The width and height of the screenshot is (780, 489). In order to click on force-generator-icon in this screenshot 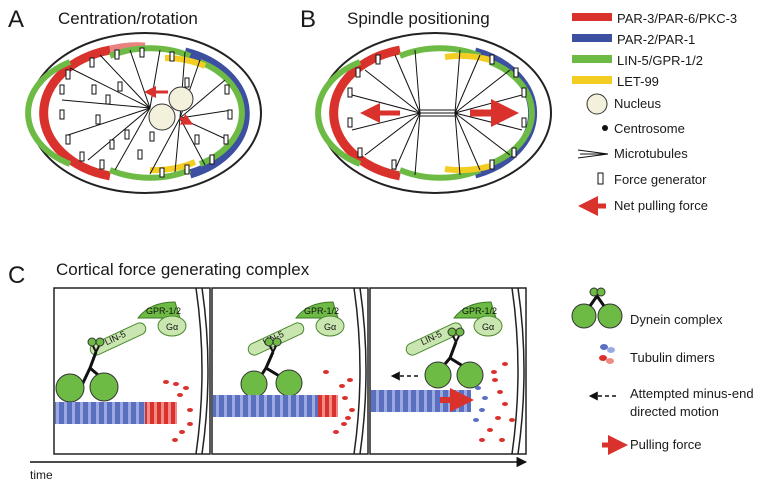, I will do `click(600, 178)`.